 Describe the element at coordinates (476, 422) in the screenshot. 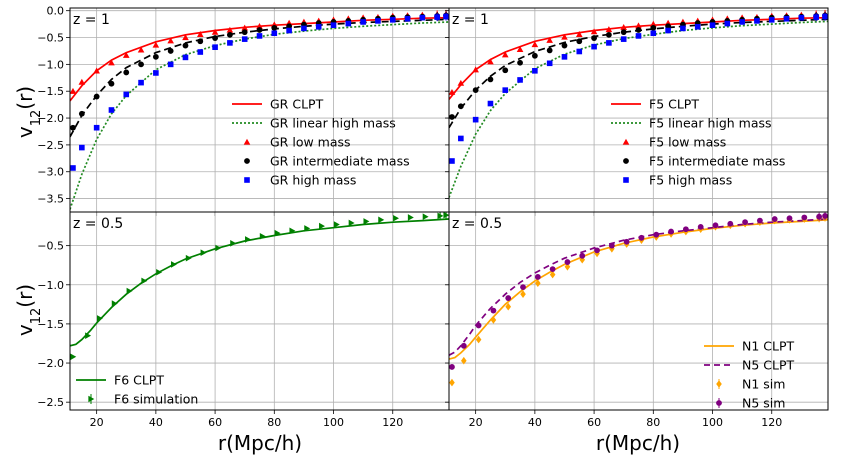

I see `panel-n-xtick-label-0: 20` at that location.